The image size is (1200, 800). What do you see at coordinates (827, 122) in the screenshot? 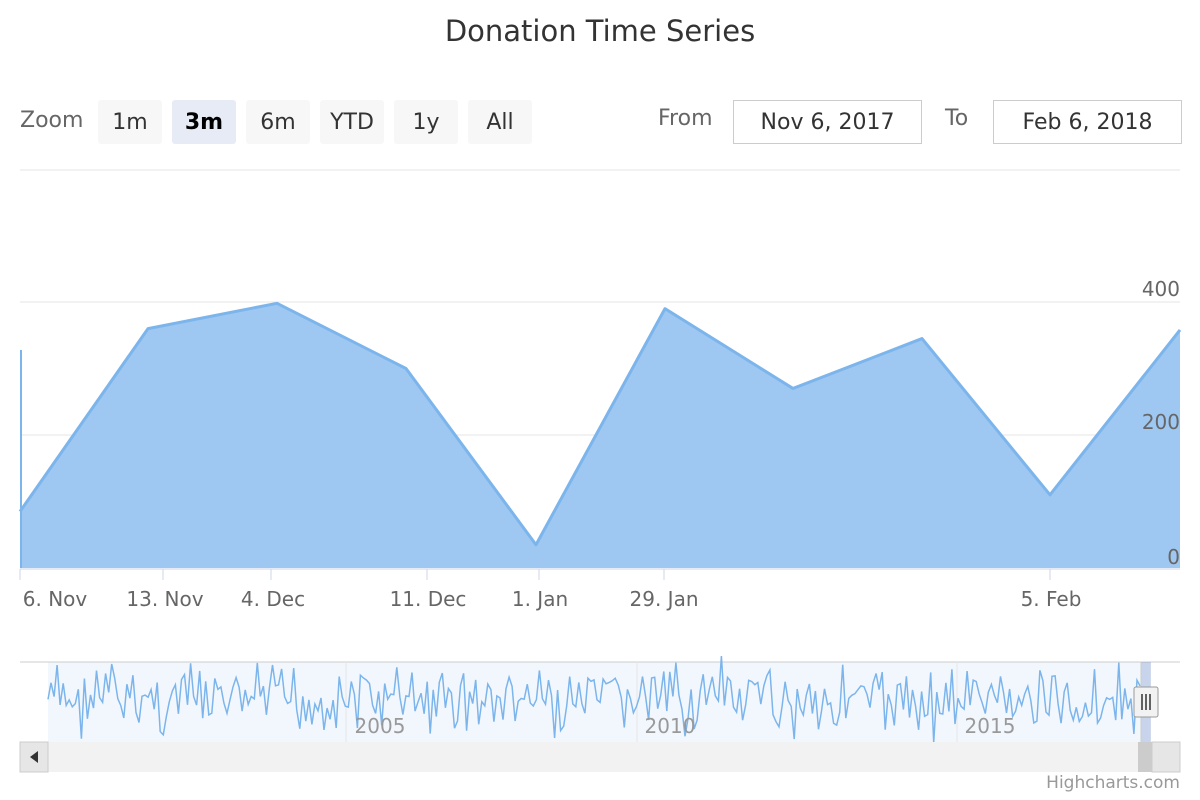
I see `from-date-input: Nov 6, 2017` at bounding box center [827, 122].